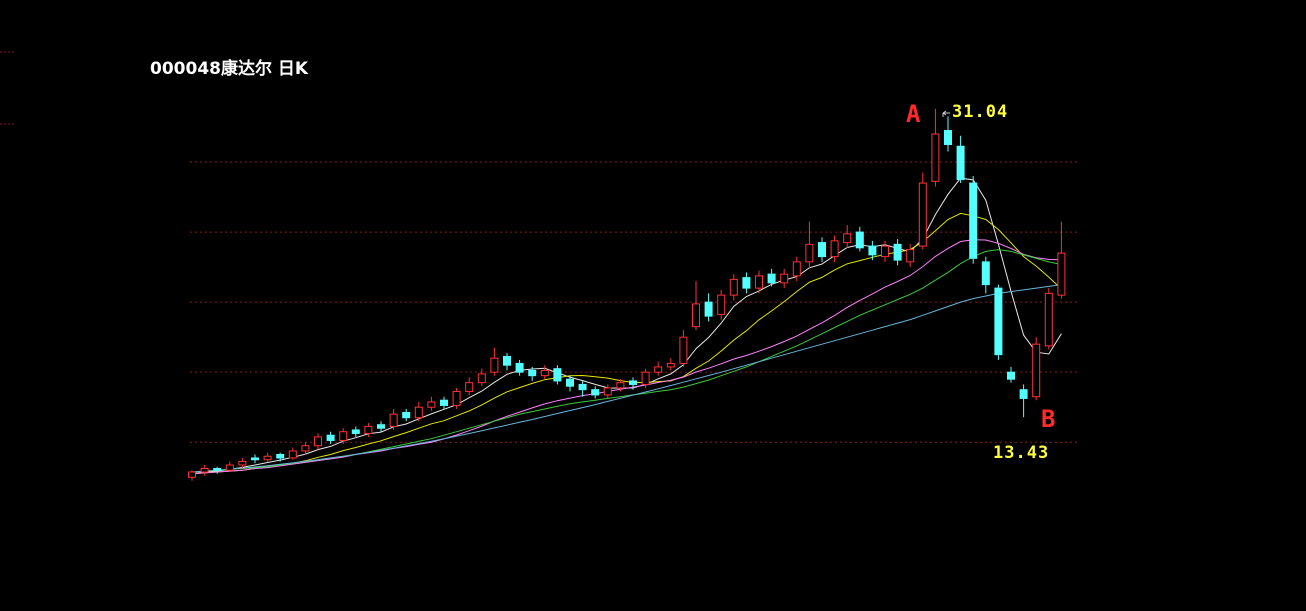 This screenshot has height=611, width=1306. What do you see at coordinates (913, 114) in the screenshot?
I see `peak-letter: A` at bounding box center [913, 114].